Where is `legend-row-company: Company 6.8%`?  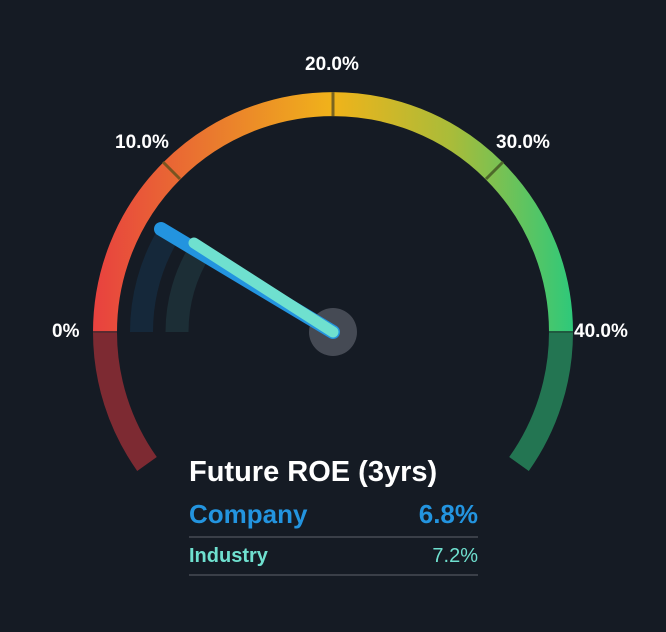 legend-row-company: Company 6.8% is located at coordinates (333, 515).